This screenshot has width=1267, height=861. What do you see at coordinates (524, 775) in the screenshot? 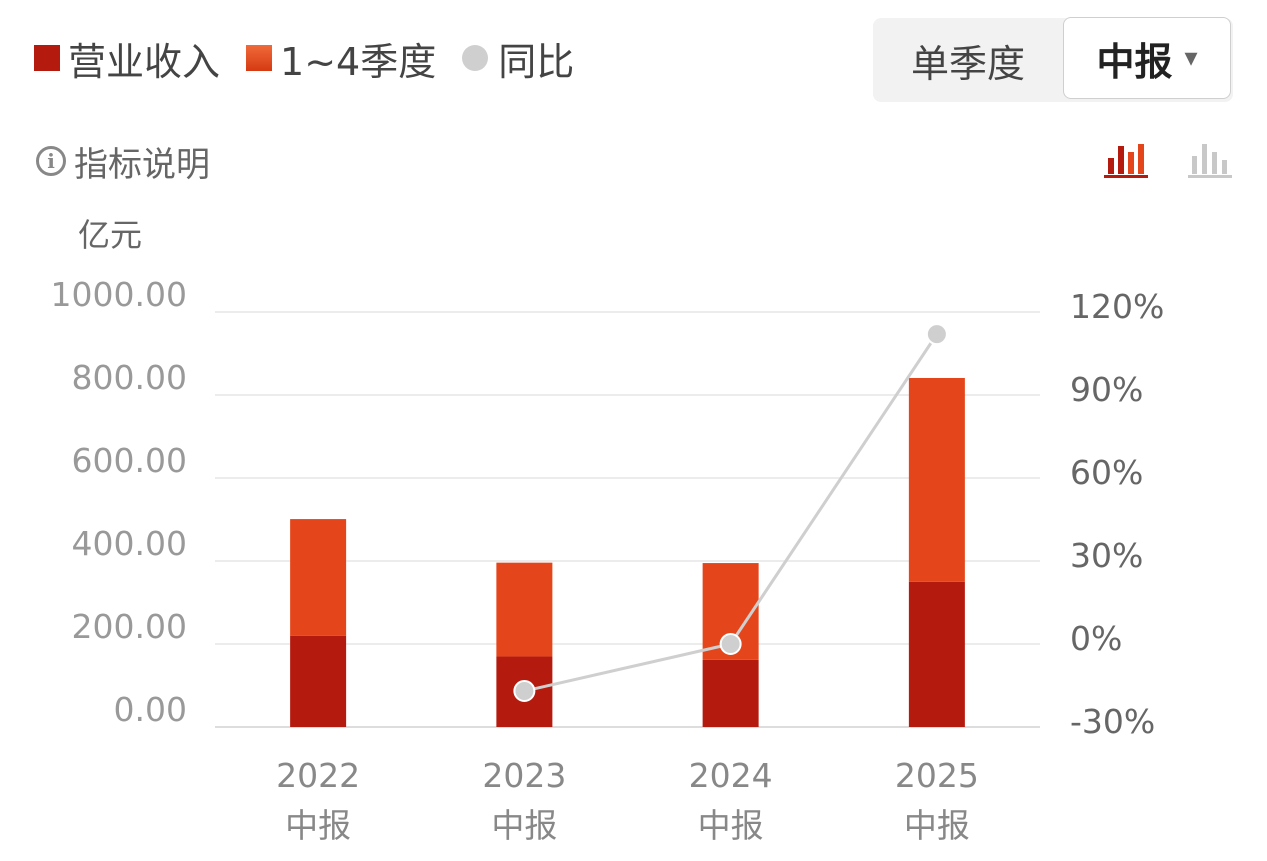
I see `x-tick-label-year: 2023` at bounding box center [524, 775].